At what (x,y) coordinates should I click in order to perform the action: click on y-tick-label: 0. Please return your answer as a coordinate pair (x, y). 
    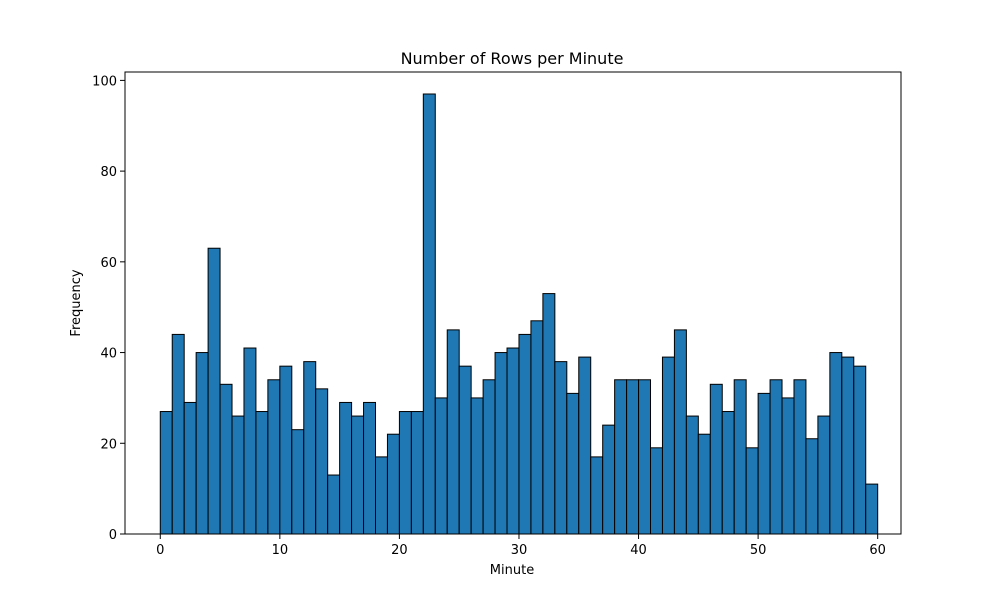
    Looking at the image, I should click on (113, 535).